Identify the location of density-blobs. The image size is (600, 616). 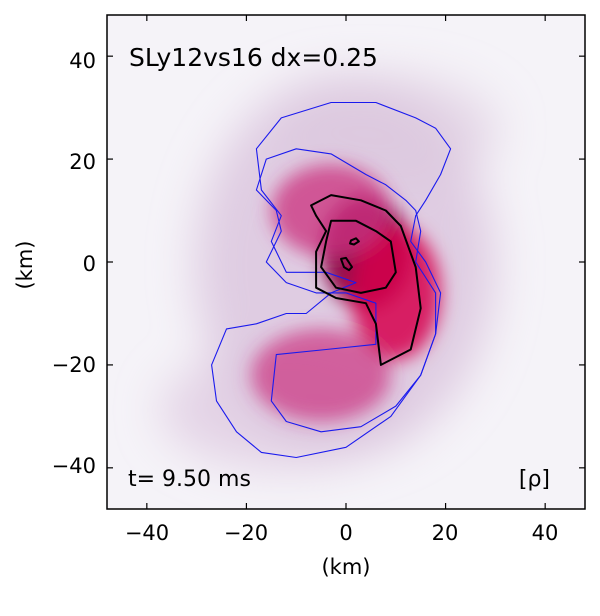
(346, 293).